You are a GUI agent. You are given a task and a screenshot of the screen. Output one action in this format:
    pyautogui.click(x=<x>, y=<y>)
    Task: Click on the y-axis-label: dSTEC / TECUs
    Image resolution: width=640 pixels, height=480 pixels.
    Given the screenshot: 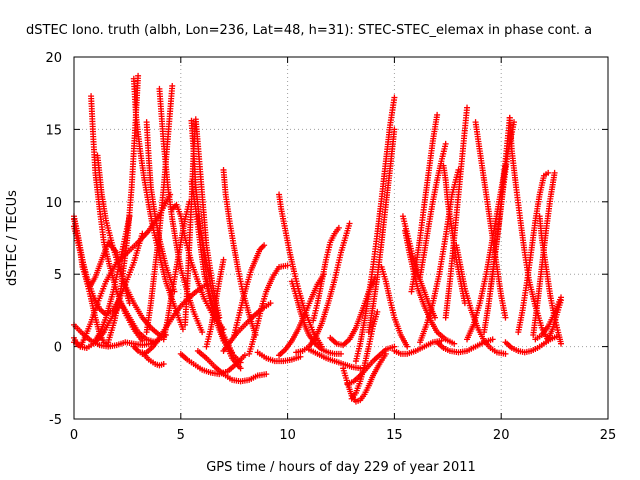 What is the action you would take?
    pyautogui.click(x=12, y=238)
    